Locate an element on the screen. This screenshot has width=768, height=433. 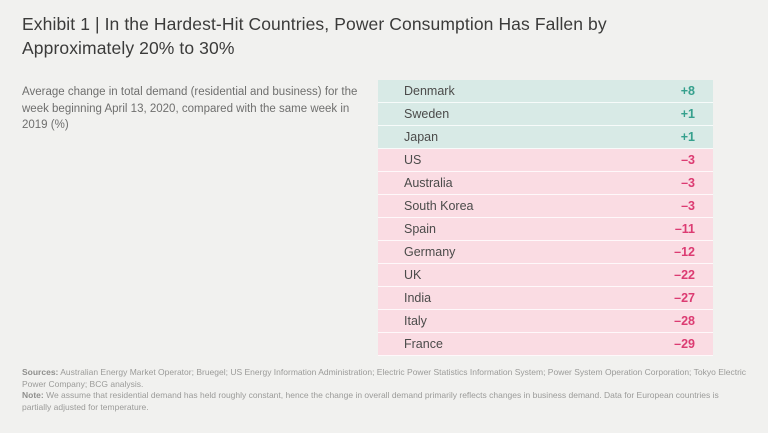
table-row: Spain –11 is located at coordinates (545, 229).